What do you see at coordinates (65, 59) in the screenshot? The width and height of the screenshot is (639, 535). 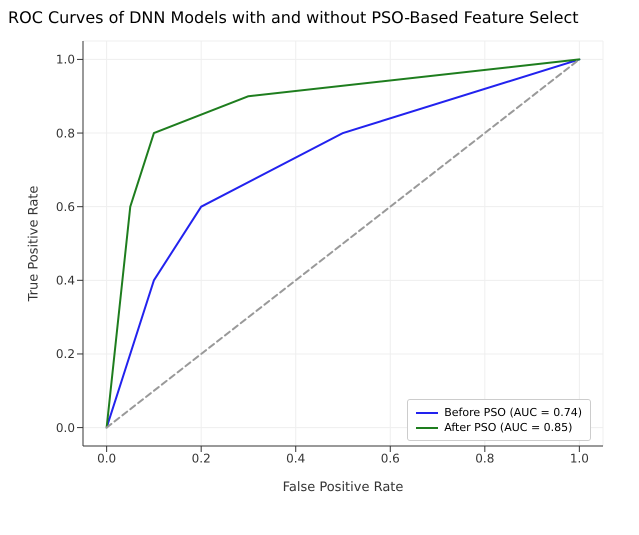 I see `y-tick-label: 1.0` at bounding box center [65, 59].